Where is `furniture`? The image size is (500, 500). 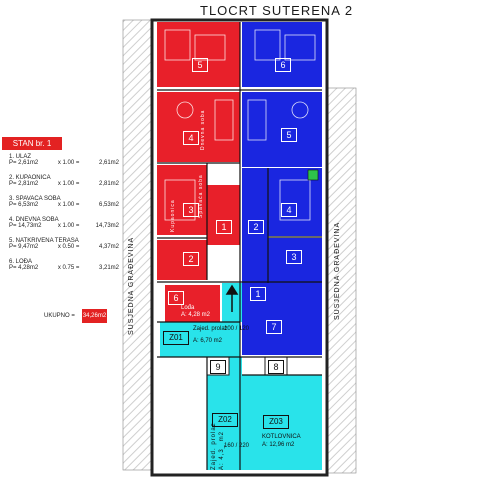
furniture is located at coordinates (240, 125).